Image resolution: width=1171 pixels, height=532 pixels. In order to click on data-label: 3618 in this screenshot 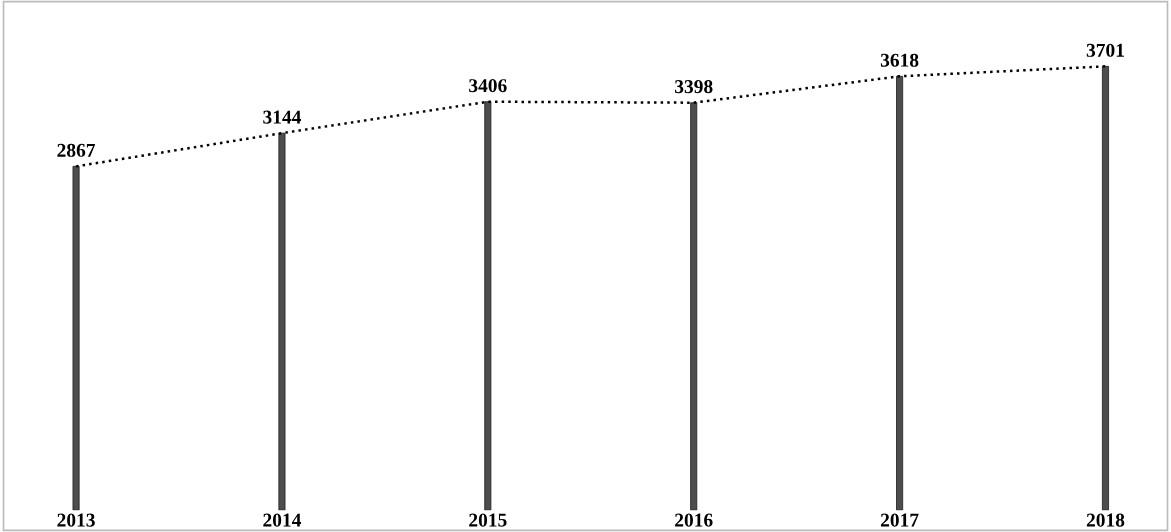, I will do `click(899, 60)`.